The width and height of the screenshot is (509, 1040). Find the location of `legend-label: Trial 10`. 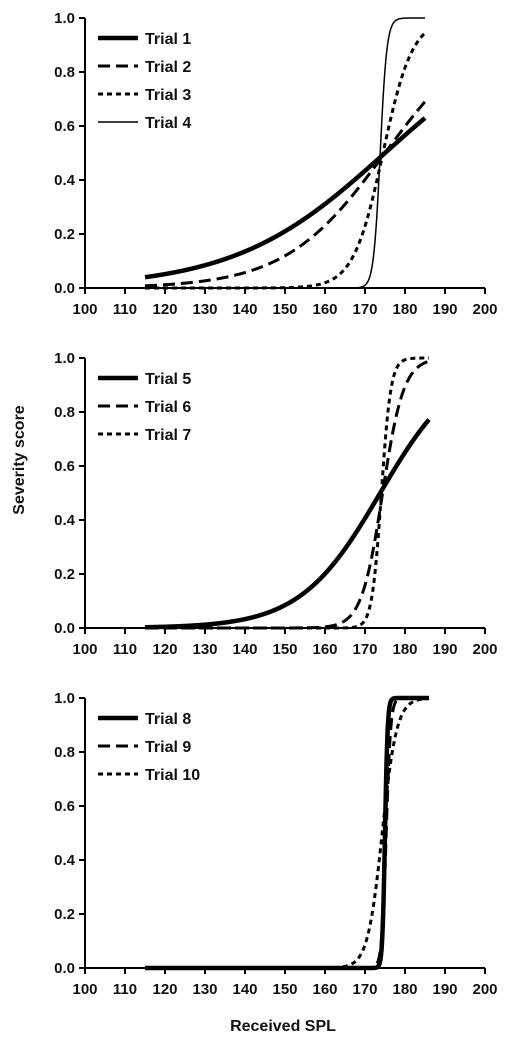

legend-label: Trial 10 is located at coordinates (172, 775).